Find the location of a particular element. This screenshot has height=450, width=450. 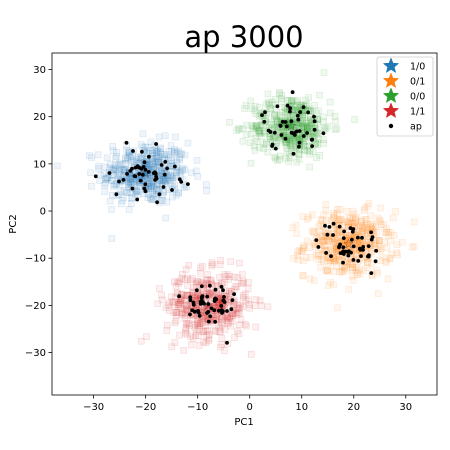

x-tick-label: −30 is located at coordinates (93, 407).